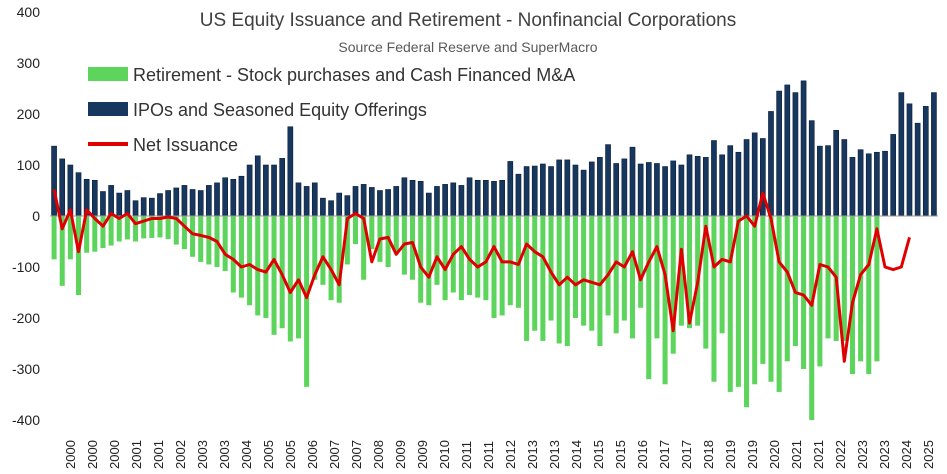 The height and width of the screenshot is (474, 947). What do you see at coordinates (532, 454) in the screenshot?
I see `x-tick-label: 2013` at bounding box center [532, 454].